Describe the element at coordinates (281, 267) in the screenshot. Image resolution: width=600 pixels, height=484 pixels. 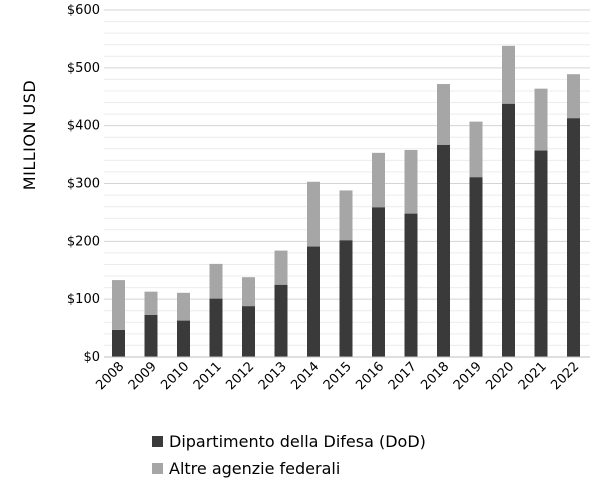
I see `bar-other-agencies-2013` at that location.